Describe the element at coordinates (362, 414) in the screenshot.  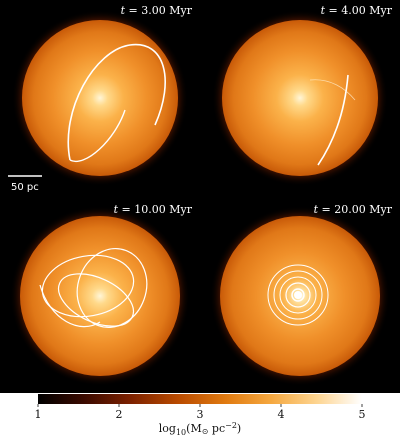
I see `colorbar-tick-label: 5` at that location.